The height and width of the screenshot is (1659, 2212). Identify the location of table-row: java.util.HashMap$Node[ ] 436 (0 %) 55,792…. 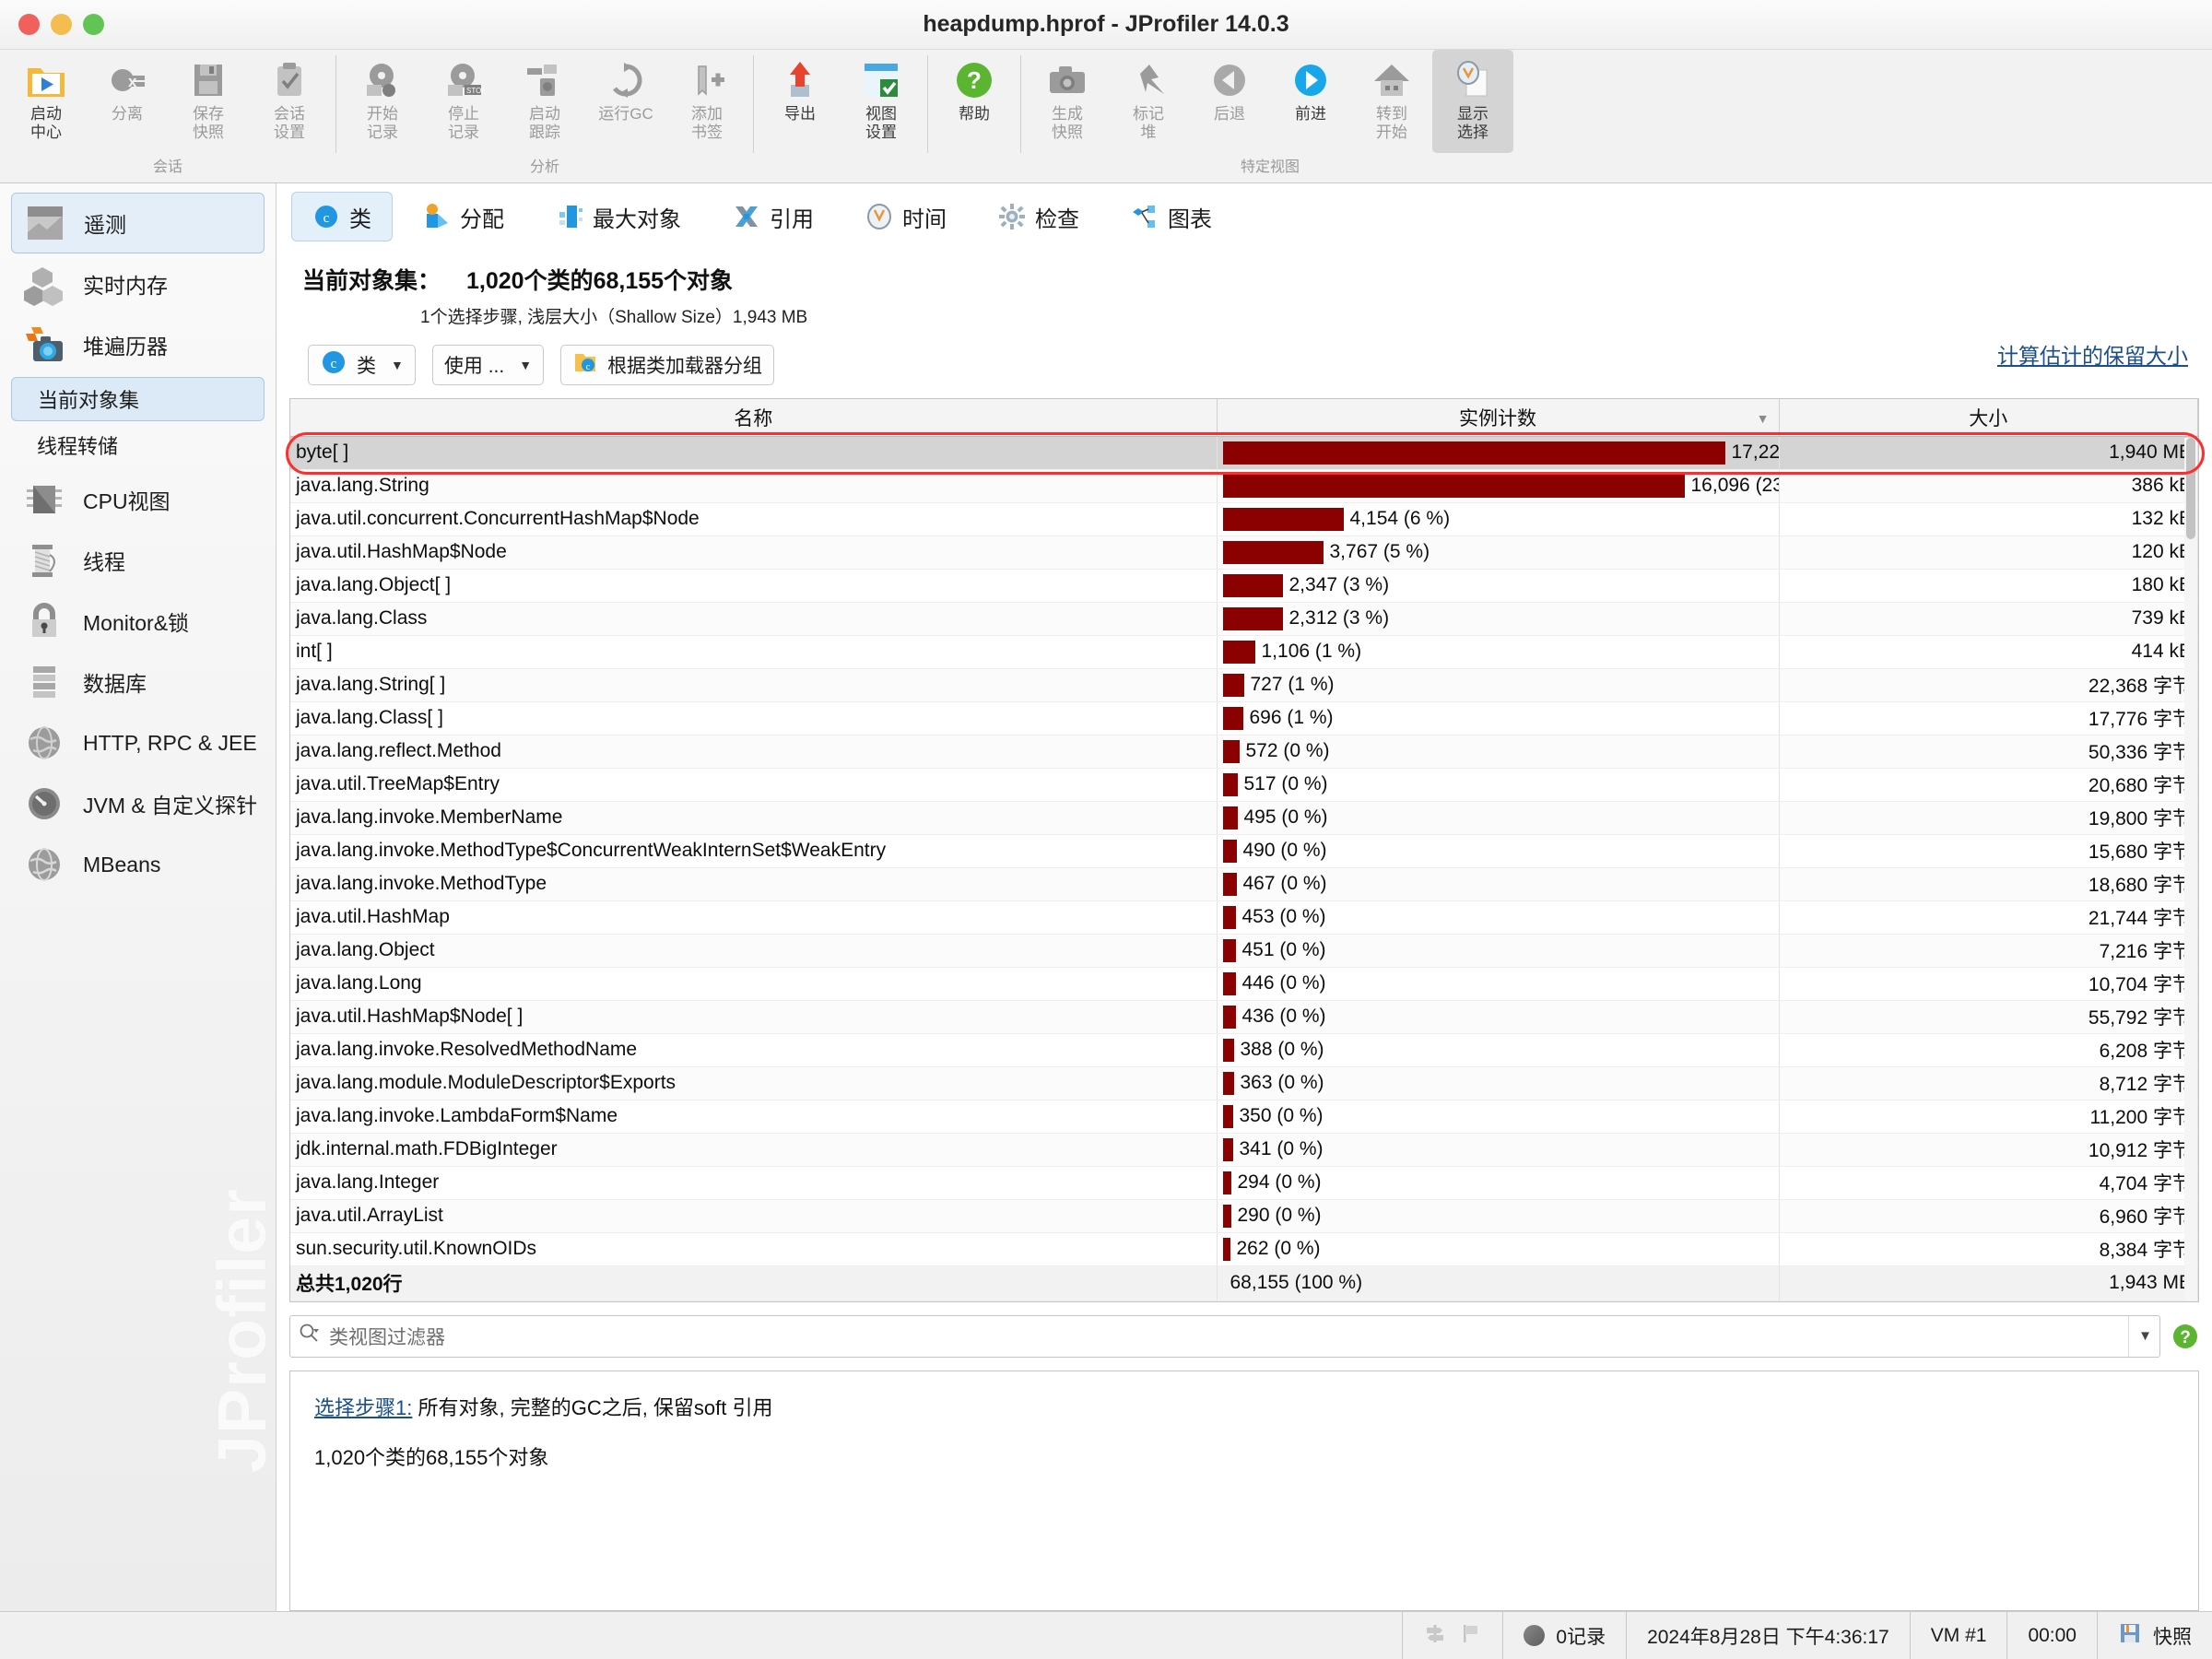
(1244, 1017).